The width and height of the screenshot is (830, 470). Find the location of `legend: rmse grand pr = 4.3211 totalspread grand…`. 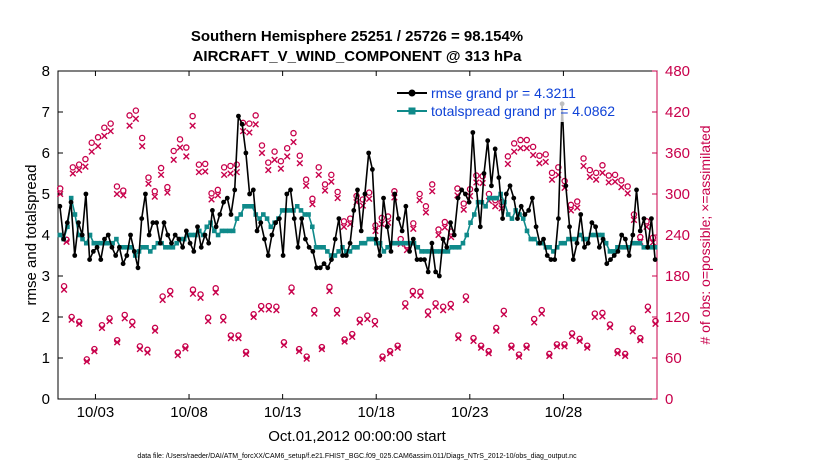

legend: rmse grand pr = 4.3211 totalspread grand… is located at coordinates (516, 101).